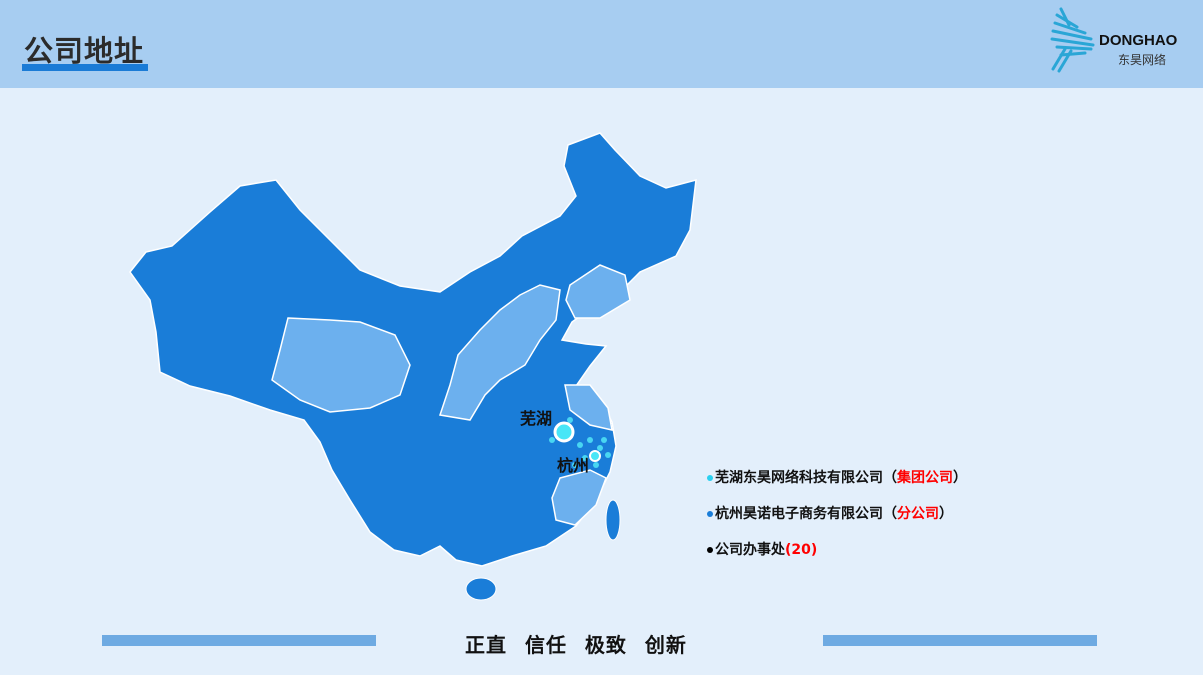 This screenshot has height=675, width=1203. Describe the element at coordinates (239, 640) in the screenshot. I see `footer-bar-left` at that location.